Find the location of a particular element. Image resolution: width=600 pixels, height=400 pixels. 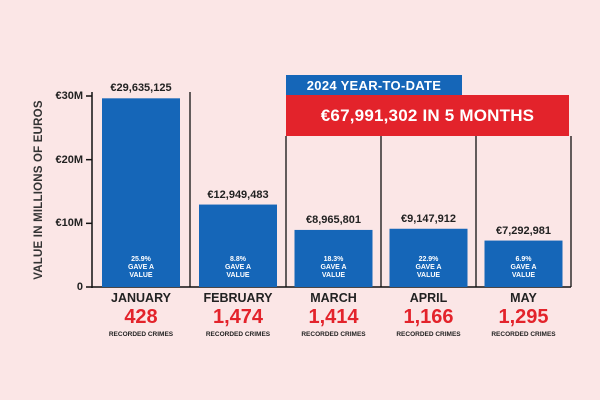

x-tick-label: MAY is located at coordinates (523, 298).